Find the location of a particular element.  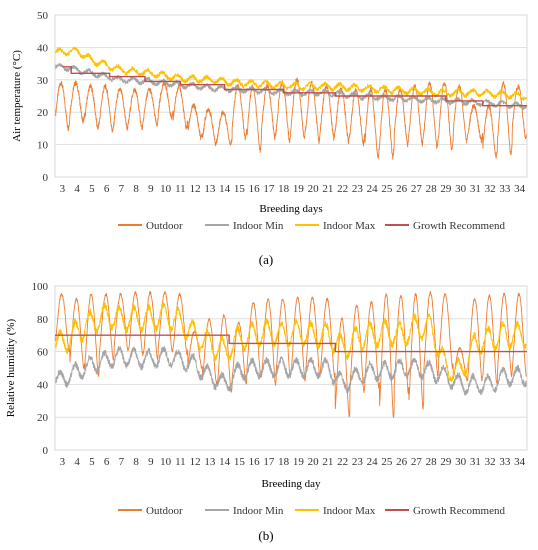

y-tick-label: 100 is located at coordinates (40, 287).